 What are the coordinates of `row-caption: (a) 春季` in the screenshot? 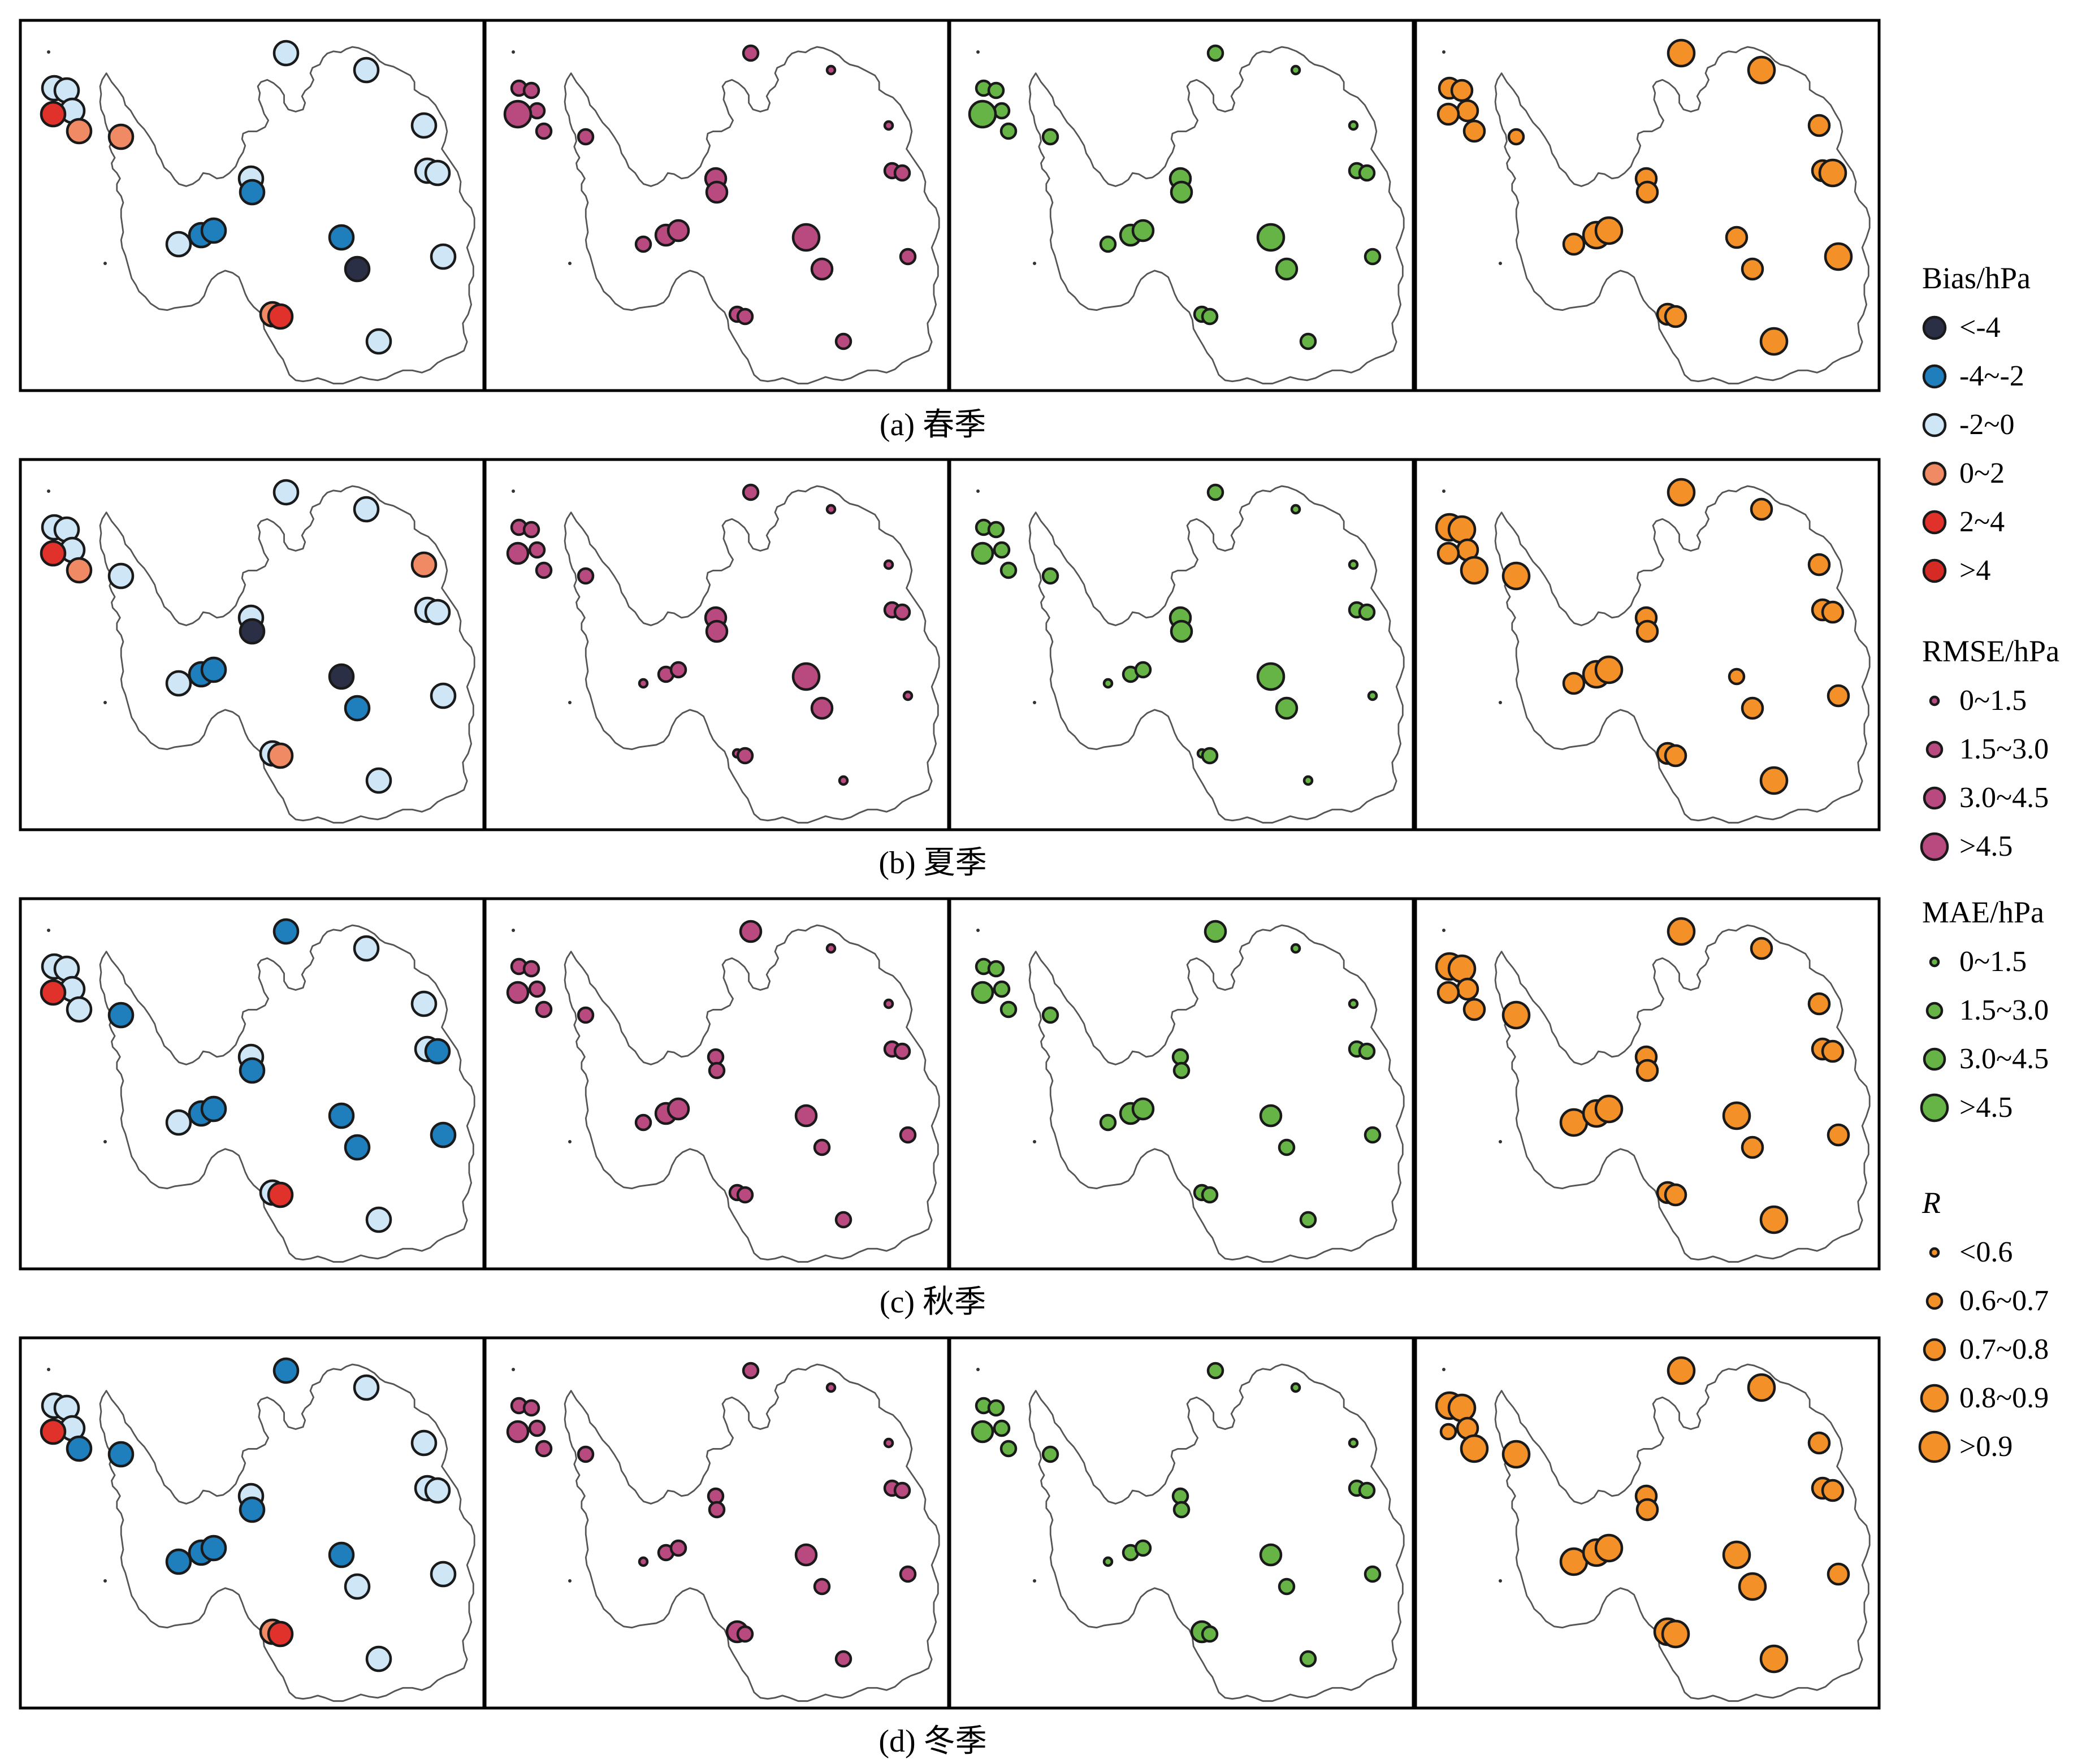 It's located at (933, 425).